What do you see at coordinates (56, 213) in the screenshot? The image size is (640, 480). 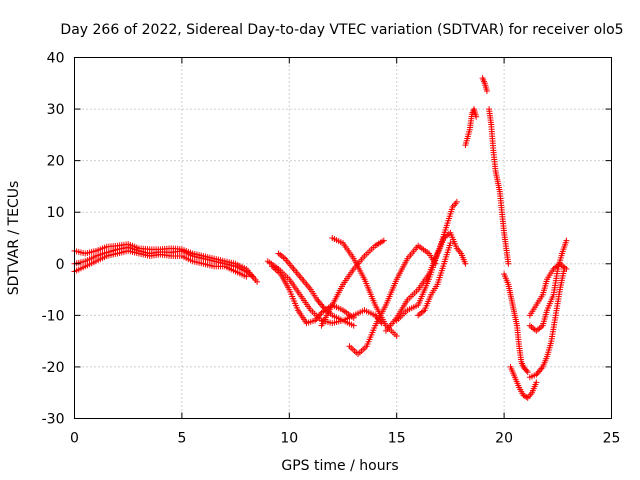 I see `y-tick-label: 10` at bounding box center [56, 213].